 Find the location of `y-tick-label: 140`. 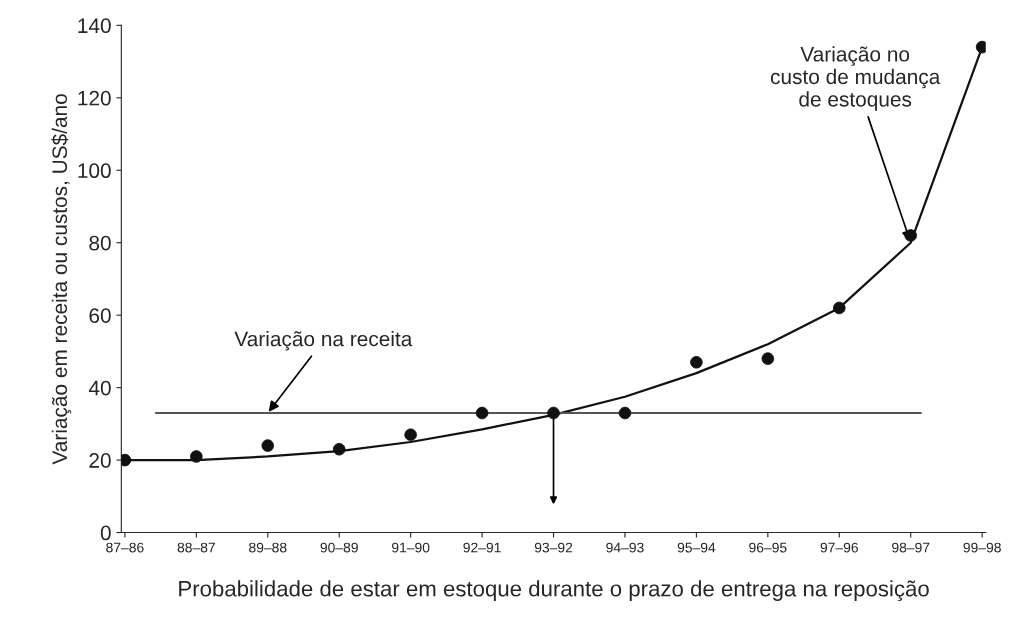

y-tick-label: 140 is located at coordinates (94, 26).